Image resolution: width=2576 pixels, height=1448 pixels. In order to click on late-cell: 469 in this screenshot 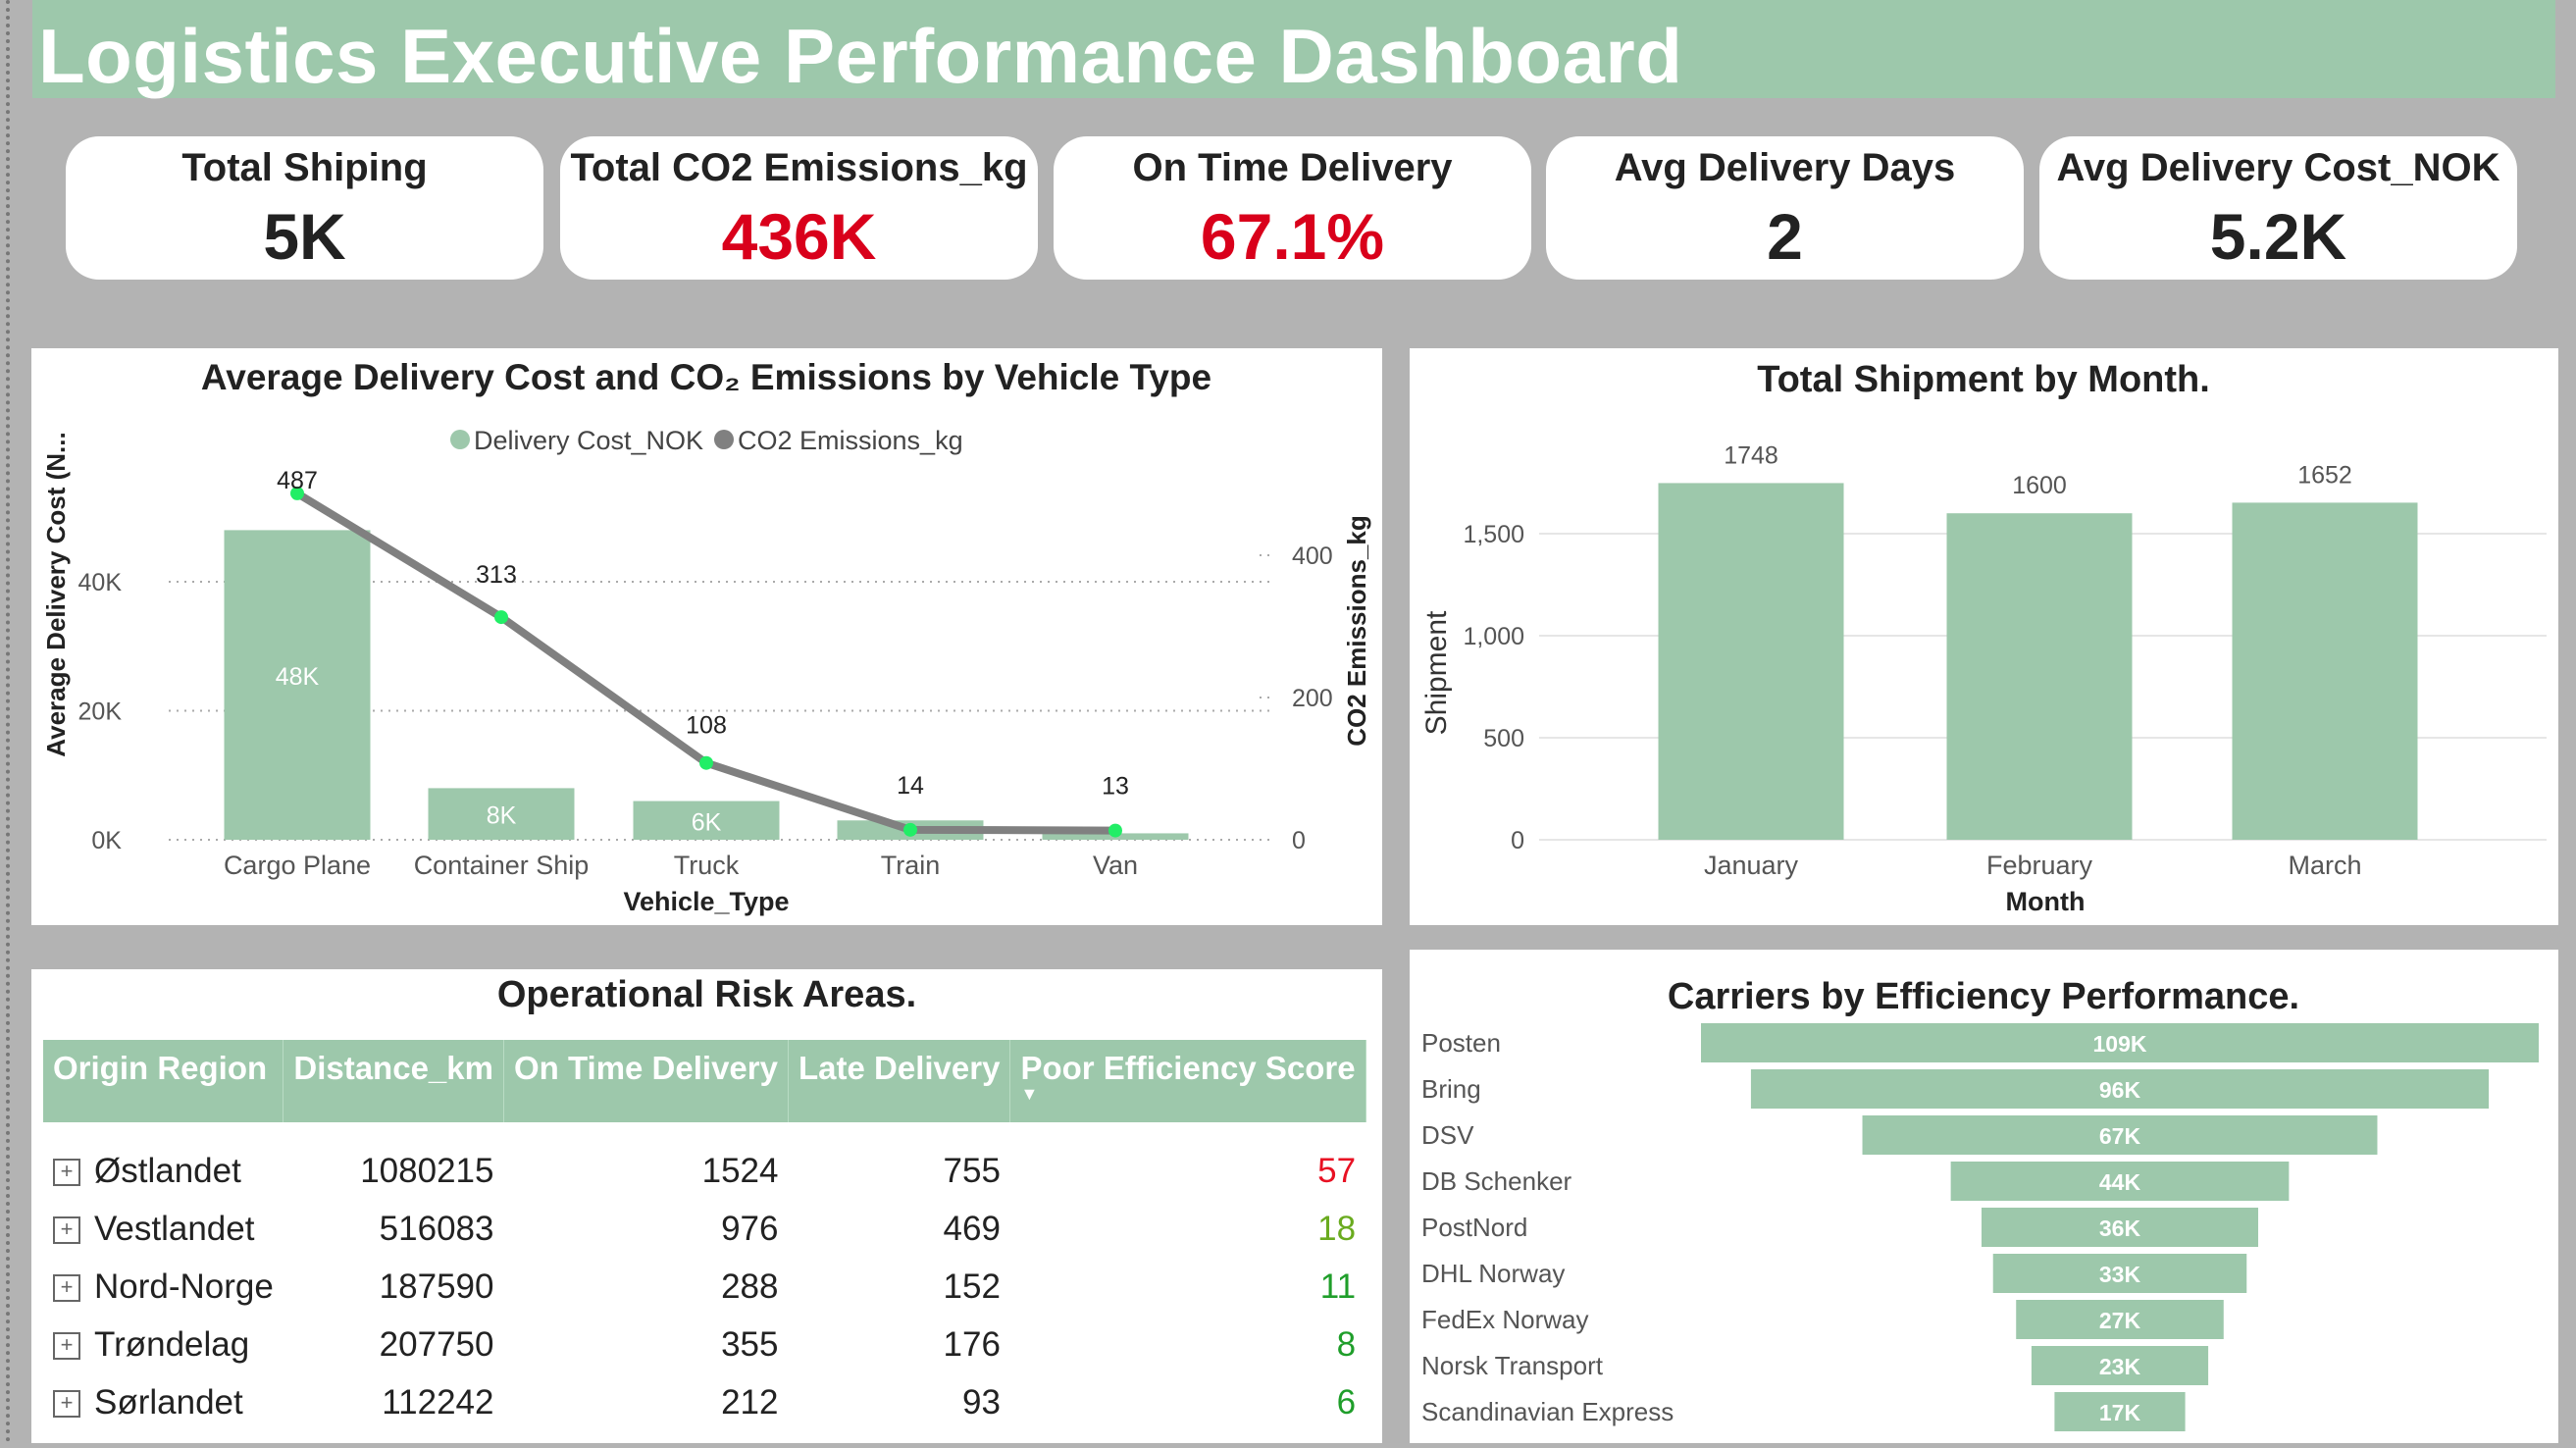, I will do `click(972, 1228)`.